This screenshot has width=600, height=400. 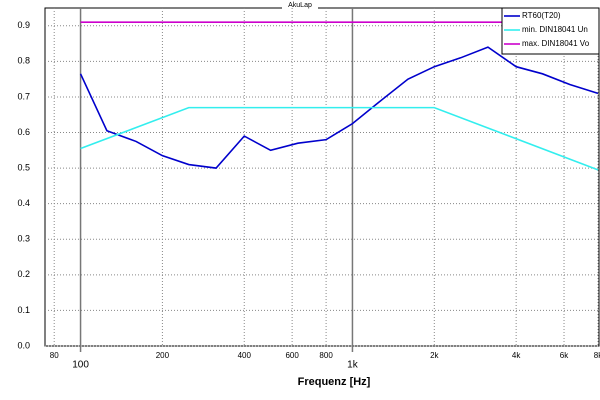 What do you see at coordinates (23, 310) in the screenshot?
I see `y-tick-label: 0.1` at bounding box center [23, 310].